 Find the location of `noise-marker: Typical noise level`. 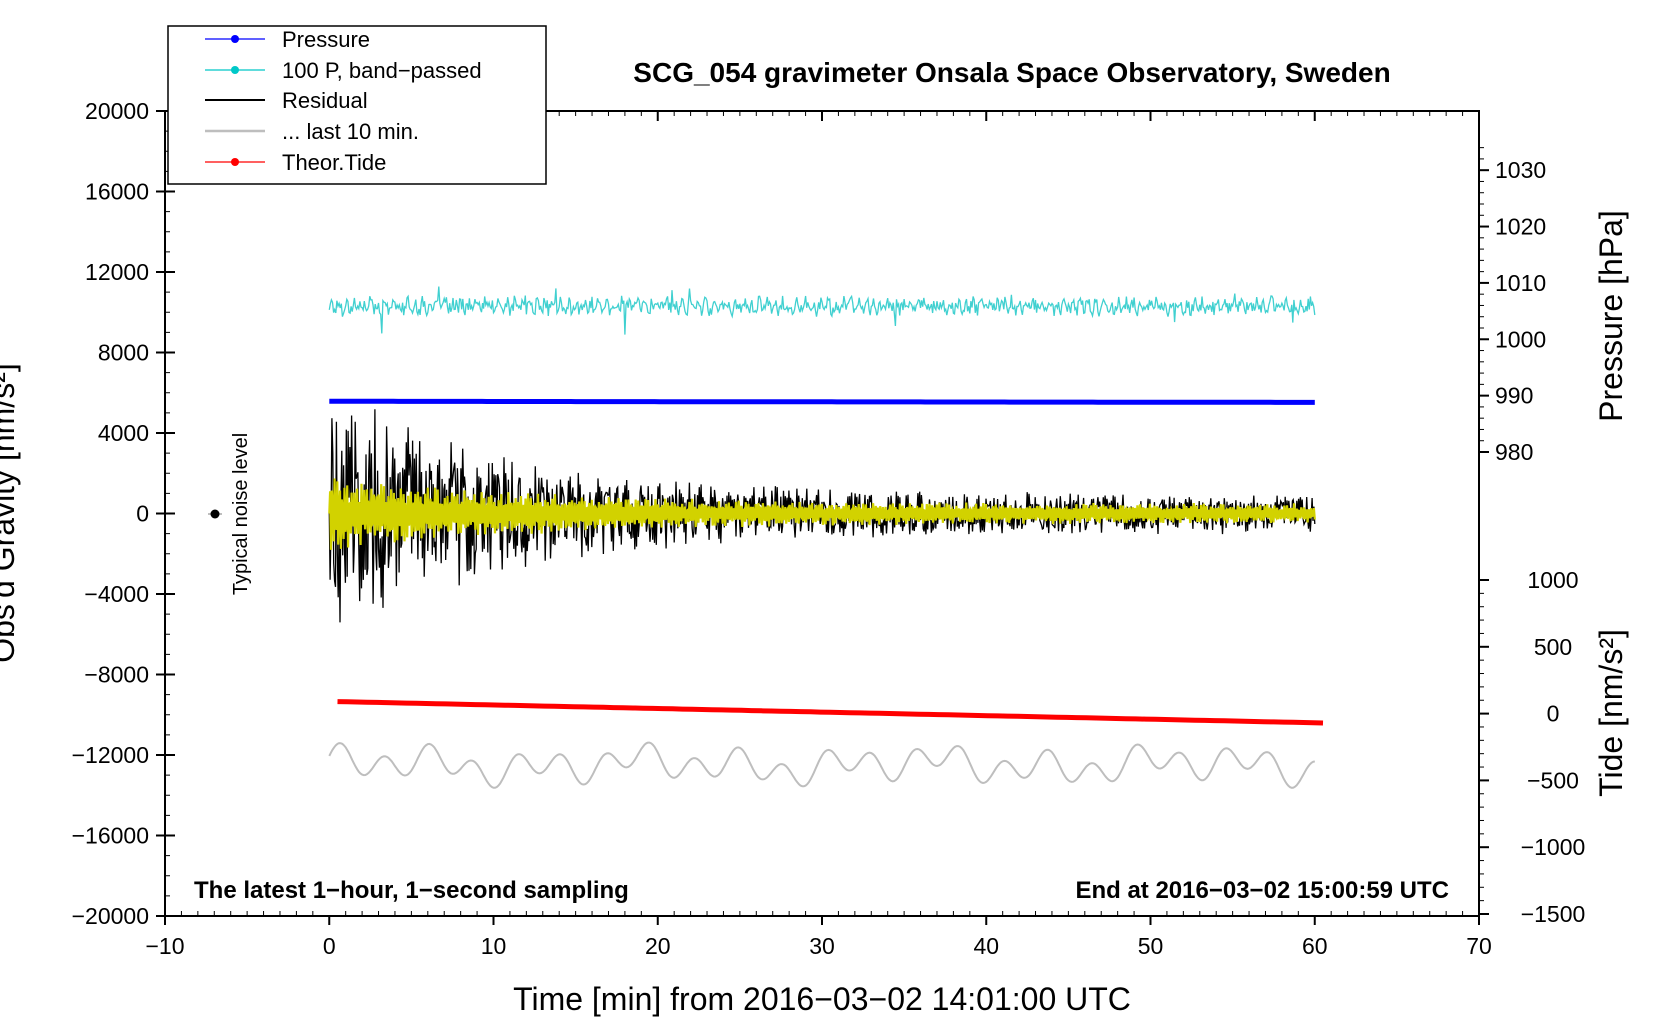

noise-marker: Typical noise level is located at coordinates (230, 514).